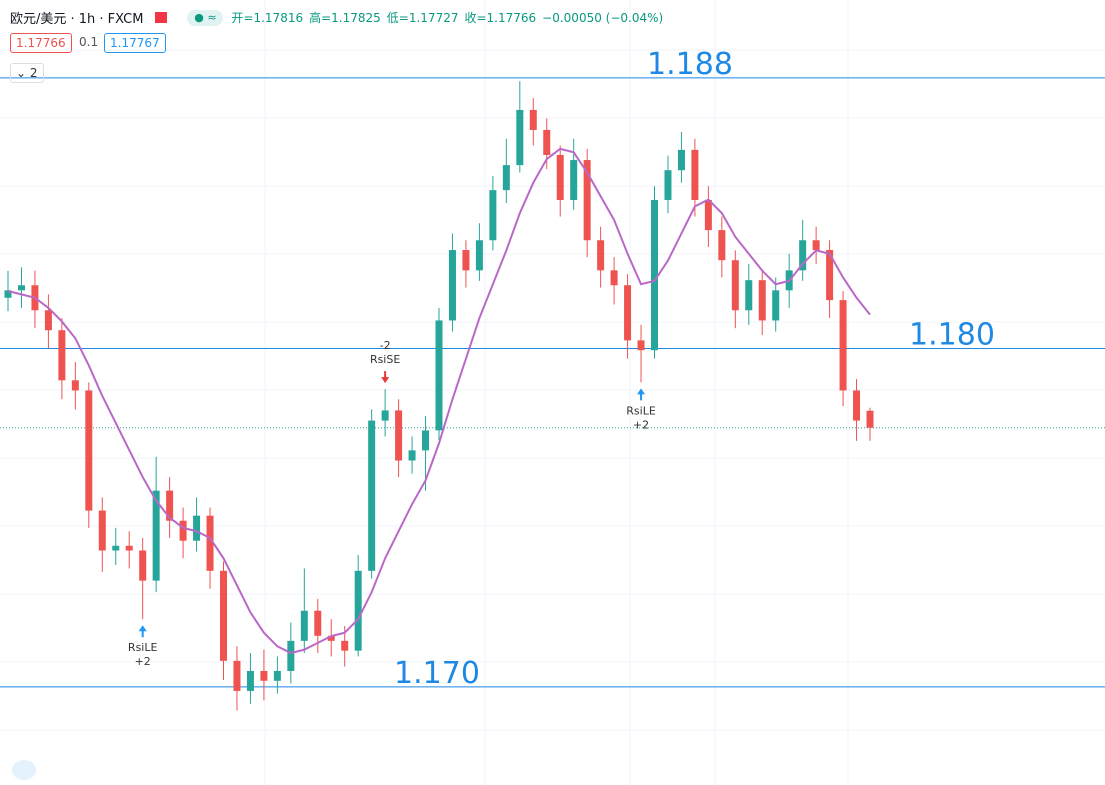  What do you see at coordinates (135, 43) in the screenshot?
I see `ask-box: 1.17767` at bounding box center [135, 43].